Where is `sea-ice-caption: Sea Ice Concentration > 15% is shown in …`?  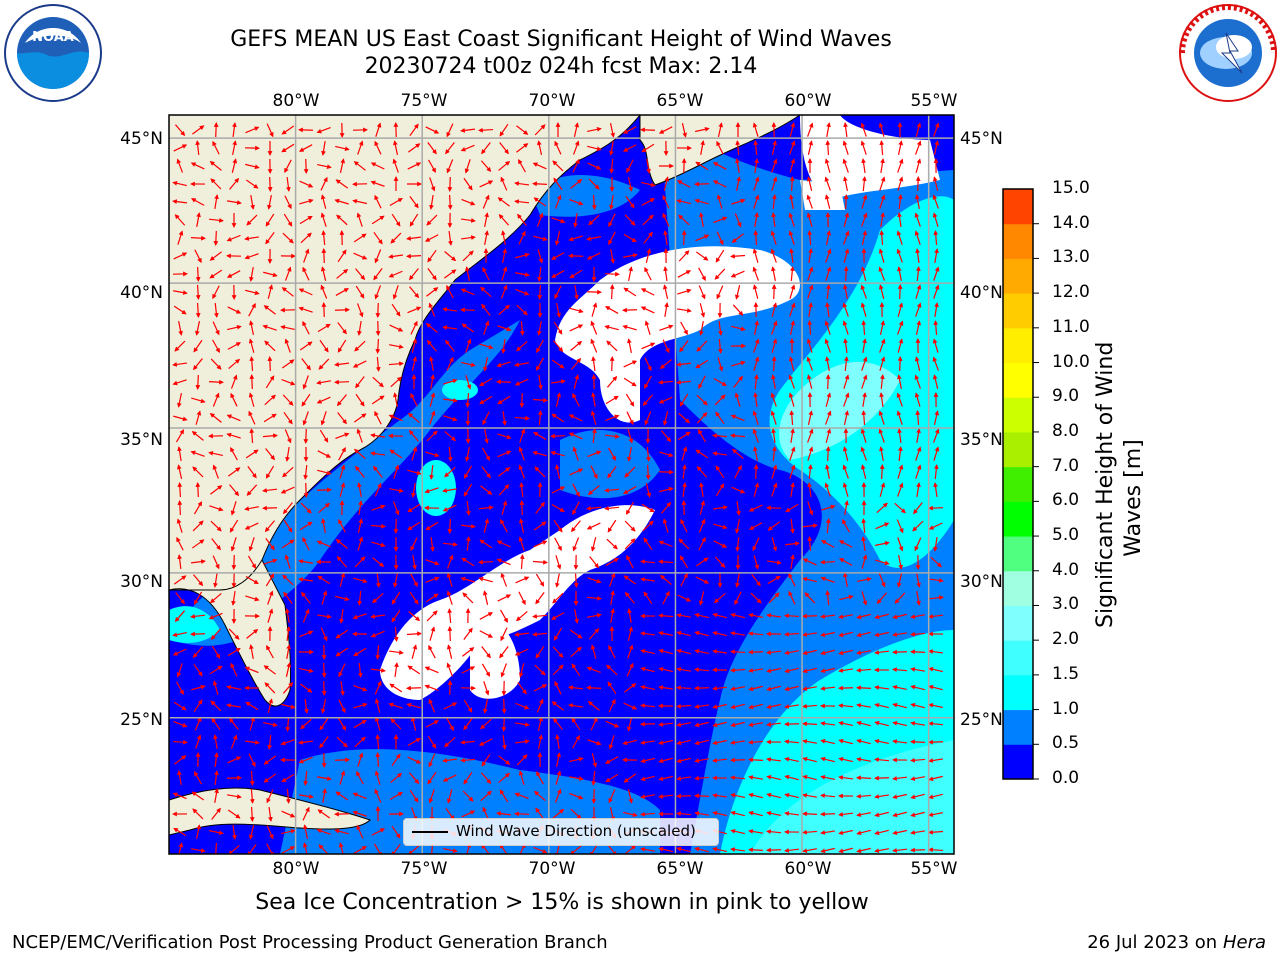
sea-ice-caption: Sea Ice Concentration > 15% is shown in … is located at coordinates (562, 902).